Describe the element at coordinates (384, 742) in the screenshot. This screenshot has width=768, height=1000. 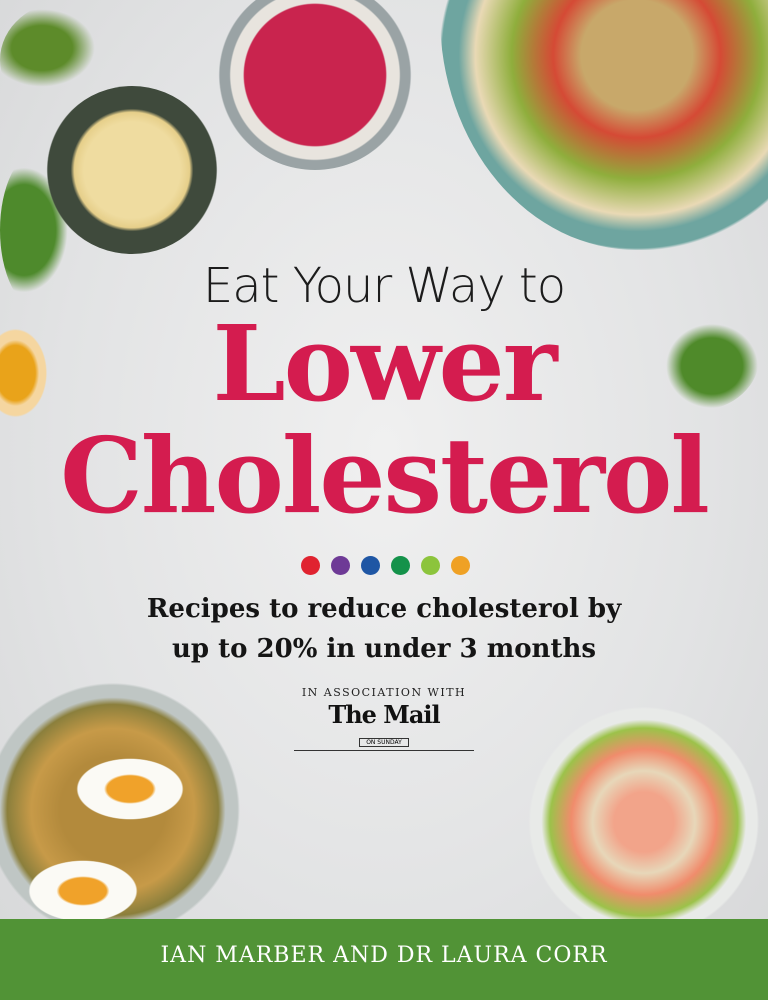
I see `logo-subtext: ON SUNDAY` at that location.